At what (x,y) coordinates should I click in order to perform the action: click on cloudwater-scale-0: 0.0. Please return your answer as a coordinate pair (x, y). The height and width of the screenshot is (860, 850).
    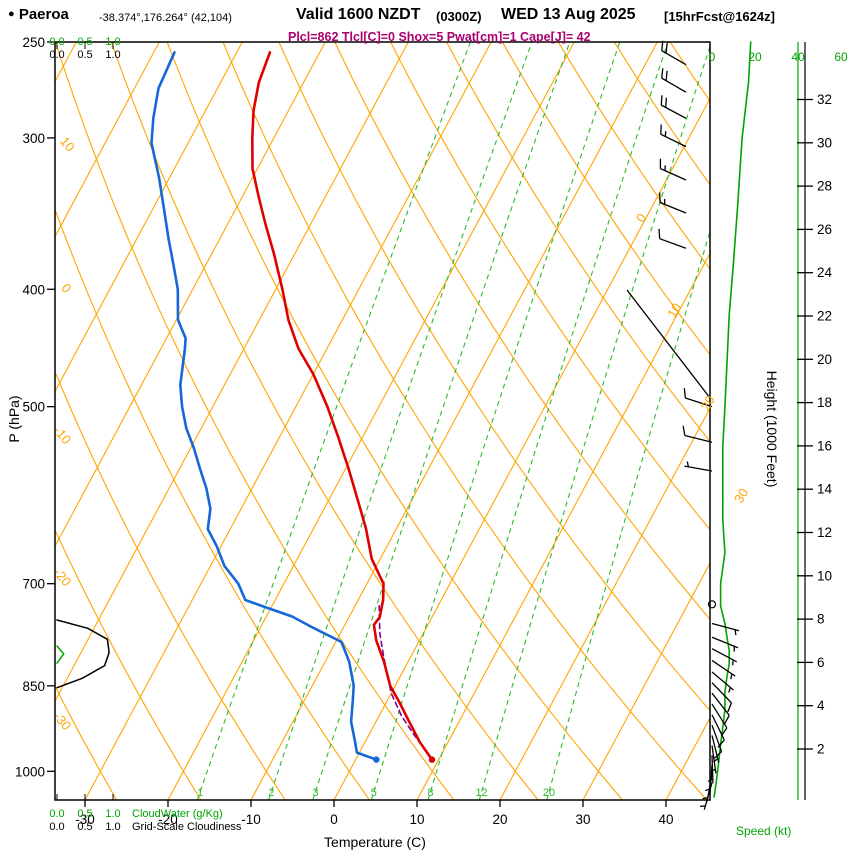
    Looking at the image, I should click on (57, 42).